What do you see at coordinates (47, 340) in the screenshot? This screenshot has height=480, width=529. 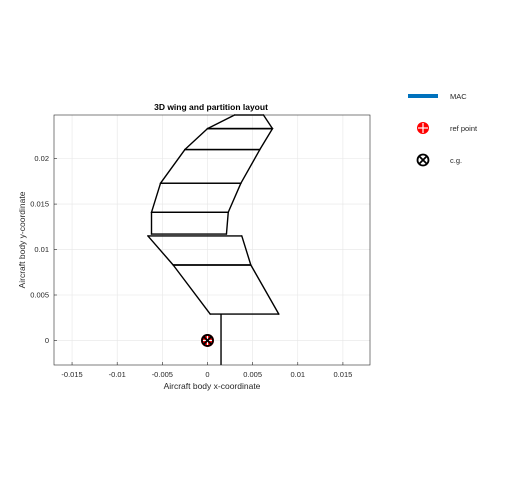 I see `y-tick-label: 0` at bounding box center [47, 340].